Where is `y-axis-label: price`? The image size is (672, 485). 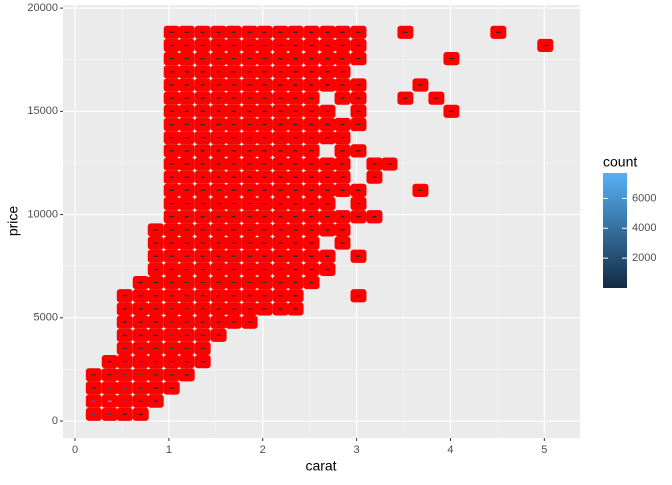
y-axis-label: price is located at coordinates (13, 221).